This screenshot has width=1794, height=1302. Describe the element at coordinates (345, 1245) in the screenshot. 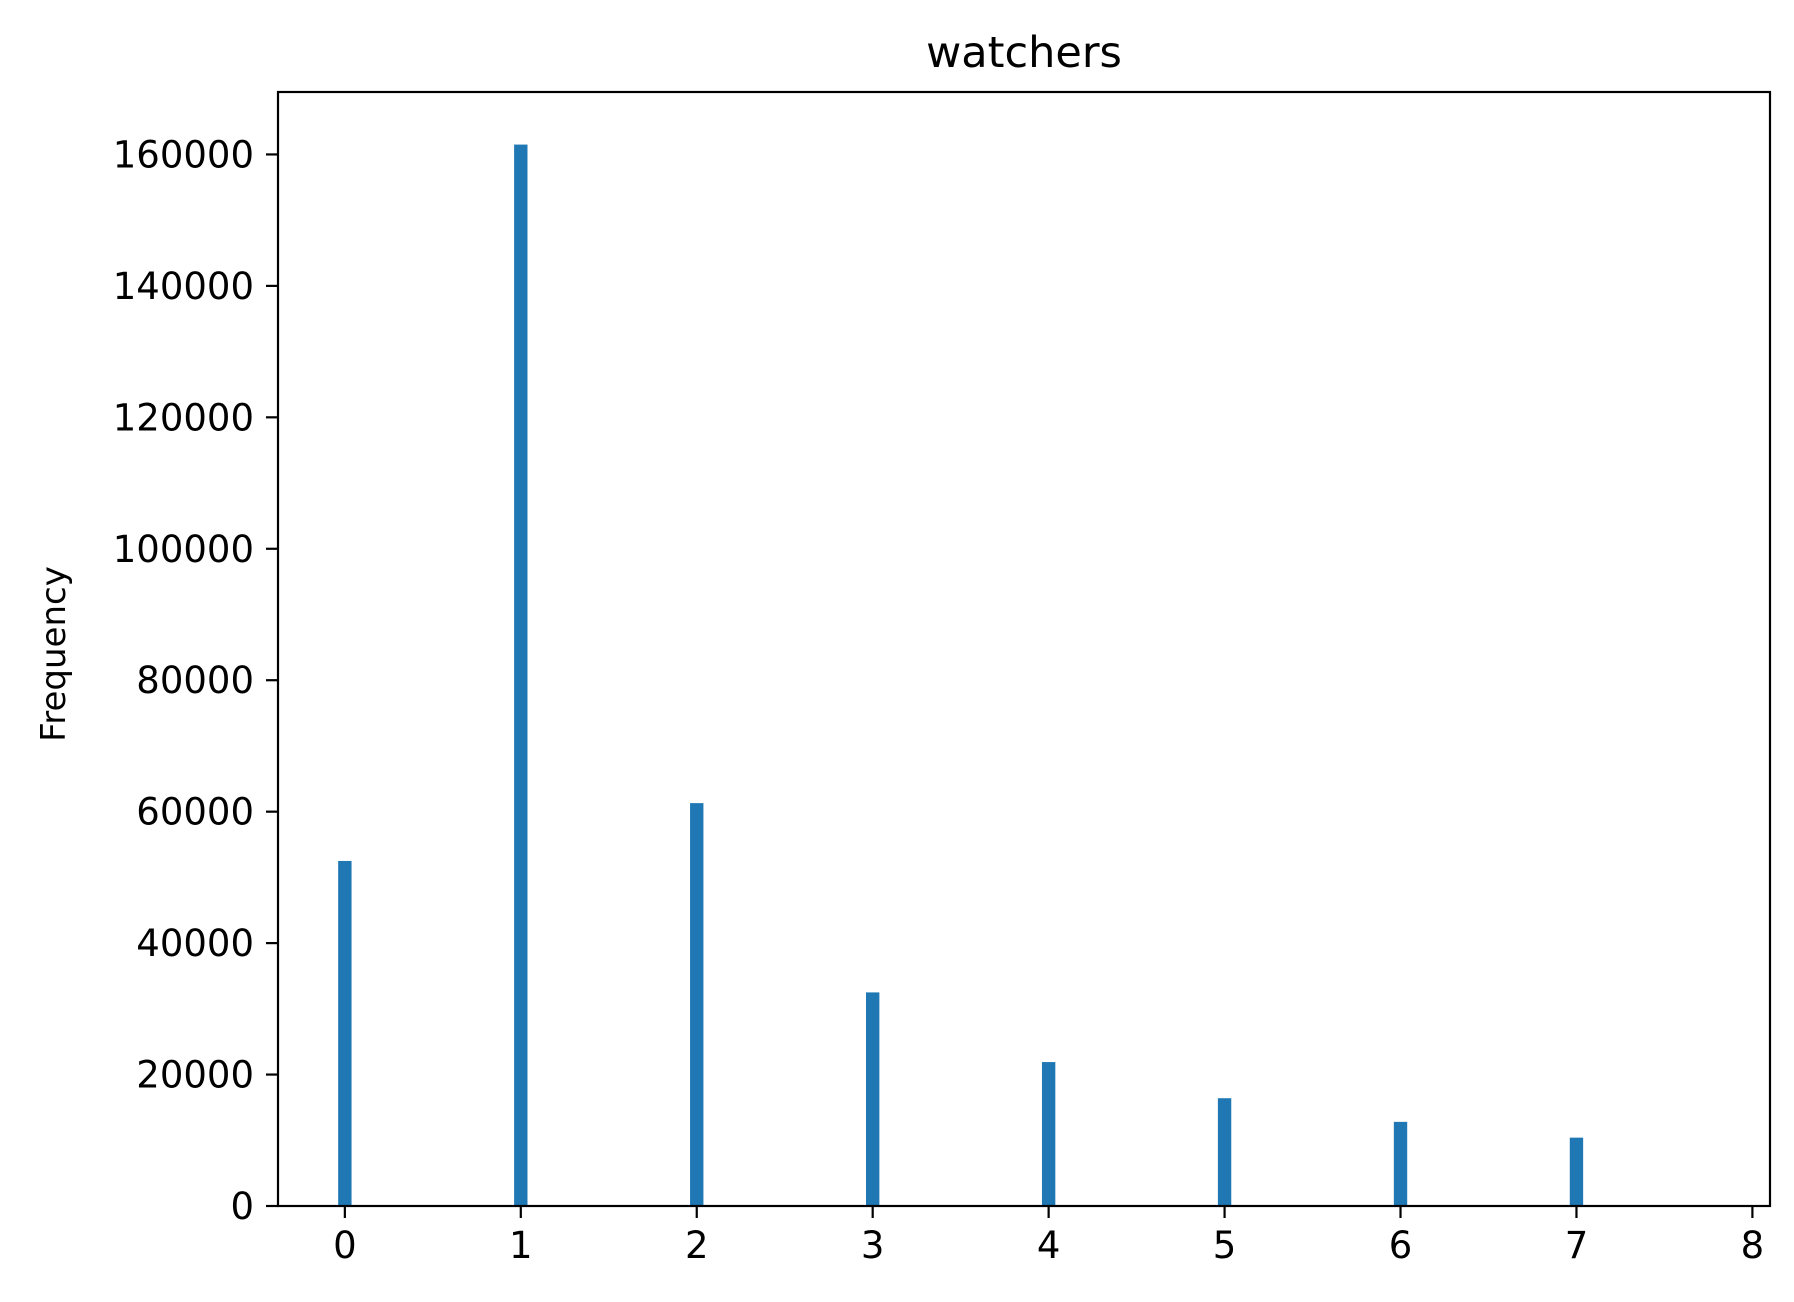

I see `x-tick-label: 0` at that location.